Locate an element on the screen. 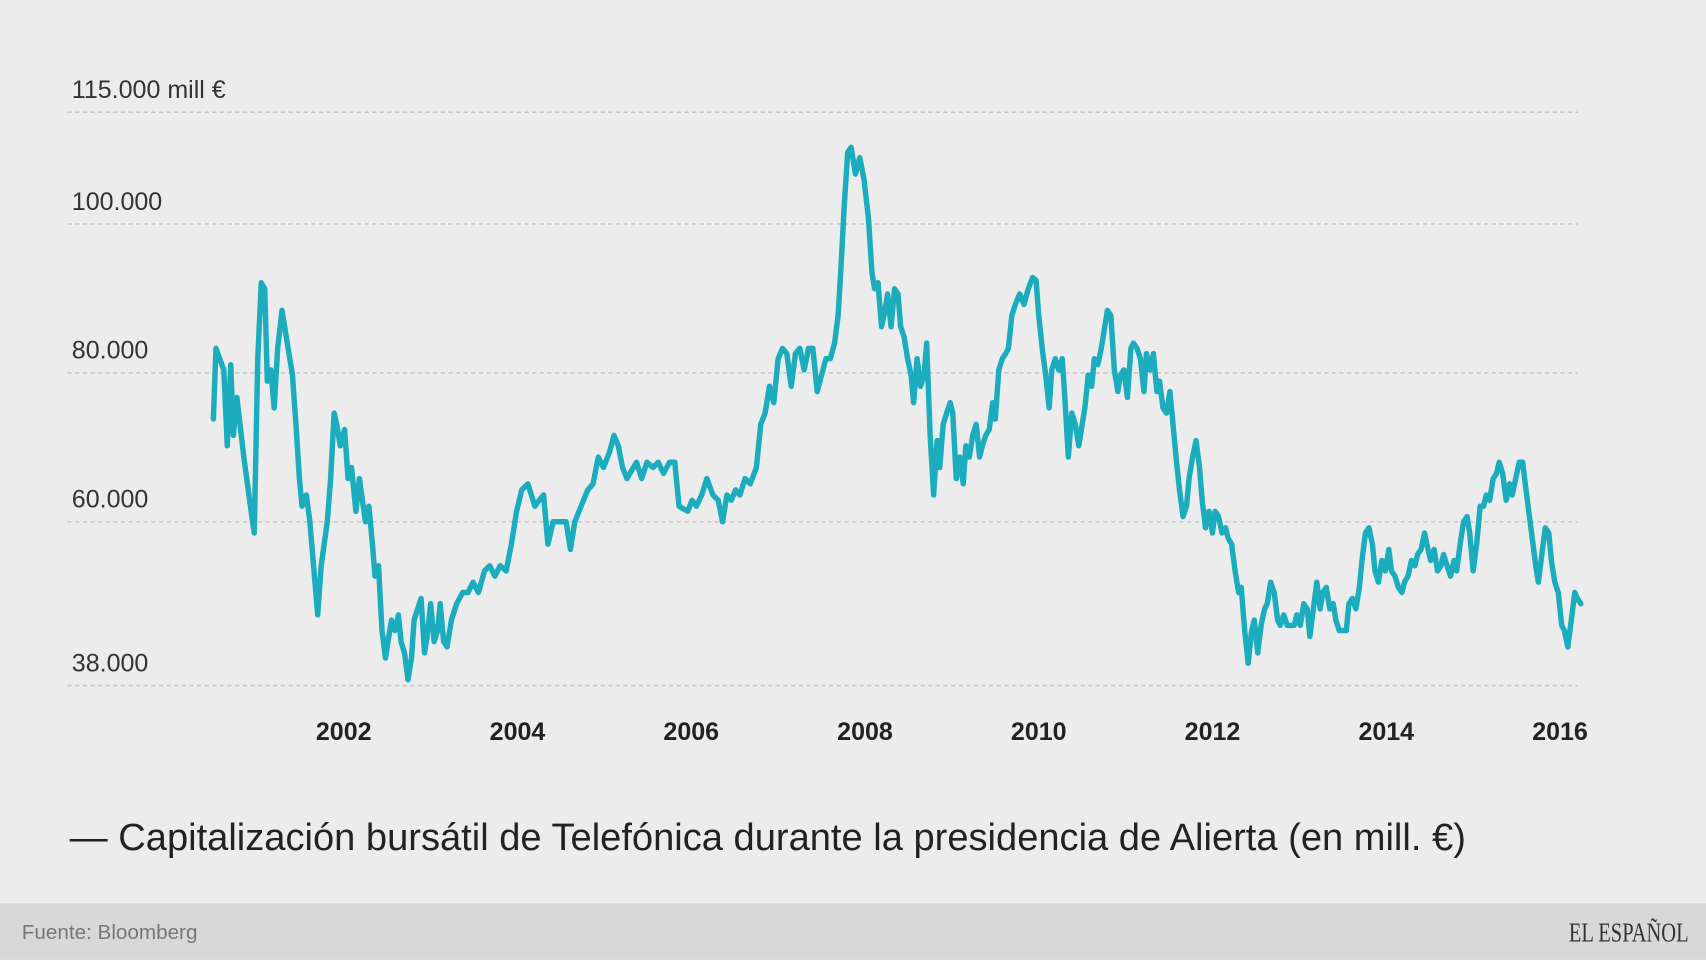 This screenshot has height=960, width=1706. source-note: Fuente: Bloomberg is located at coordinates (110, 932).